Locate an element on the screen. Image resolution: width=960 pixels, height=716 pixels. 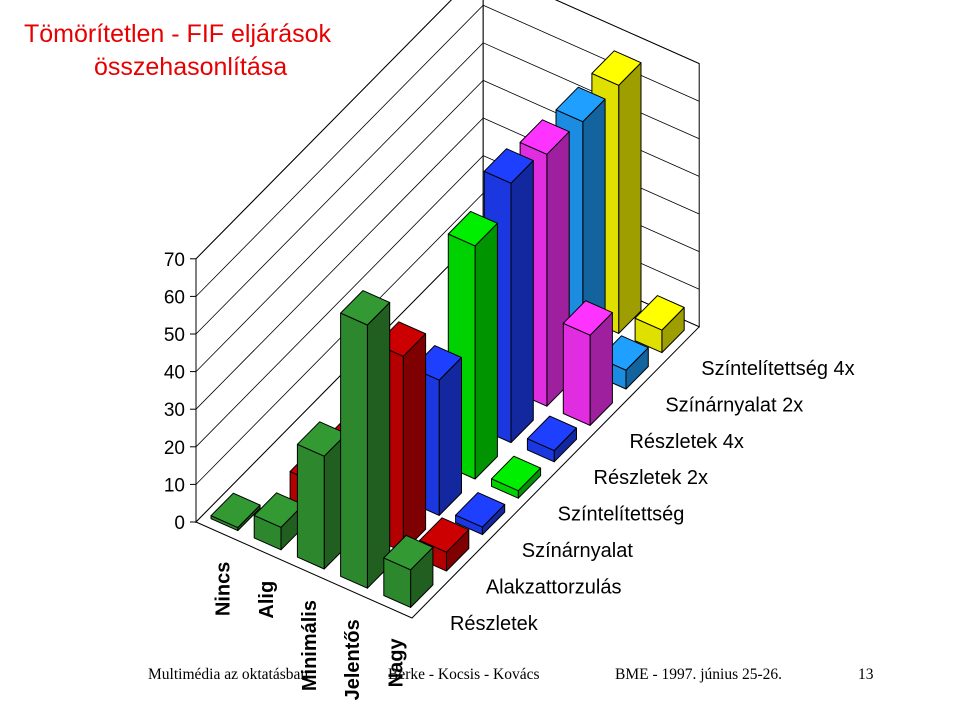
x-category-label: Jelentős is located at coordinates (353, 659).